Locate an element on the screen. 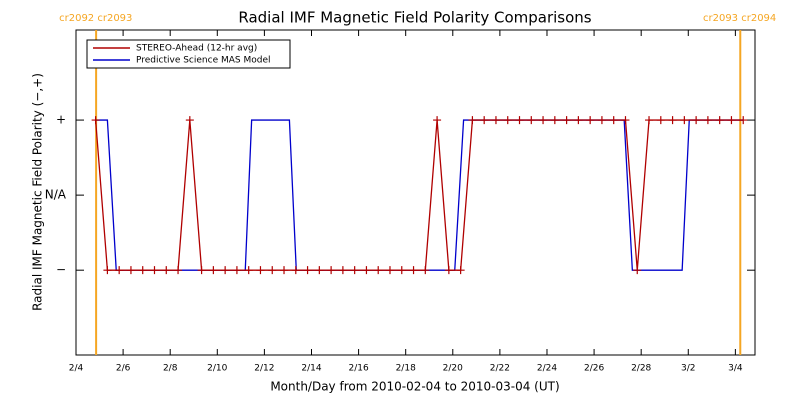  x-tick-label: 2/20 is located at coordinates (453, 369).